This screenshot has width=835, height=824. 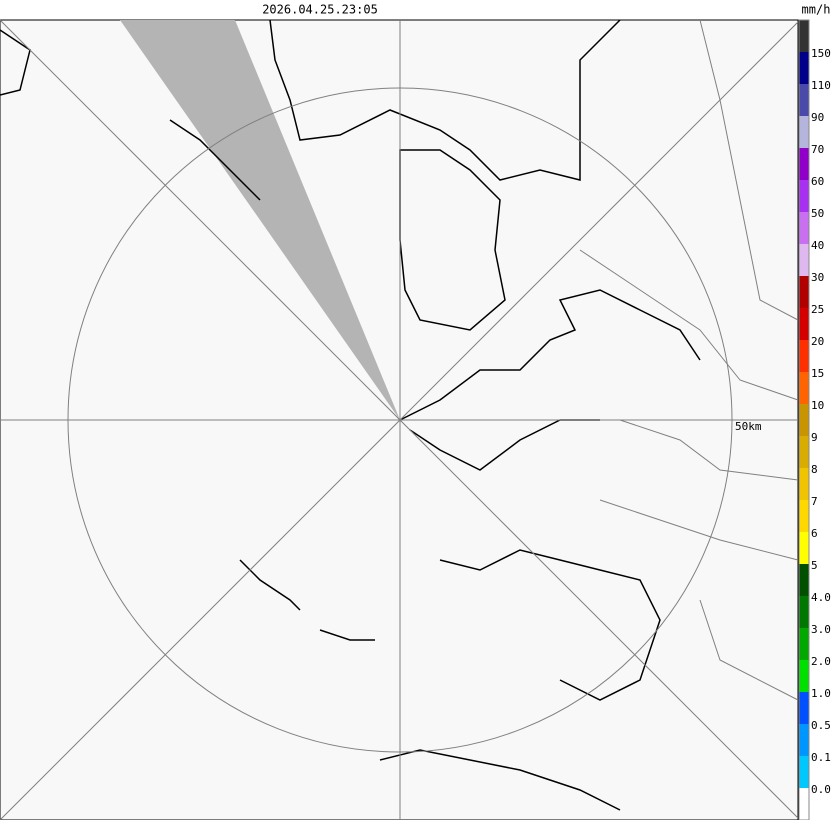 What do you see at coordinates (821, 53) in the screenshot?
I see `legend-label: 150` at bounding box center [821, 53].